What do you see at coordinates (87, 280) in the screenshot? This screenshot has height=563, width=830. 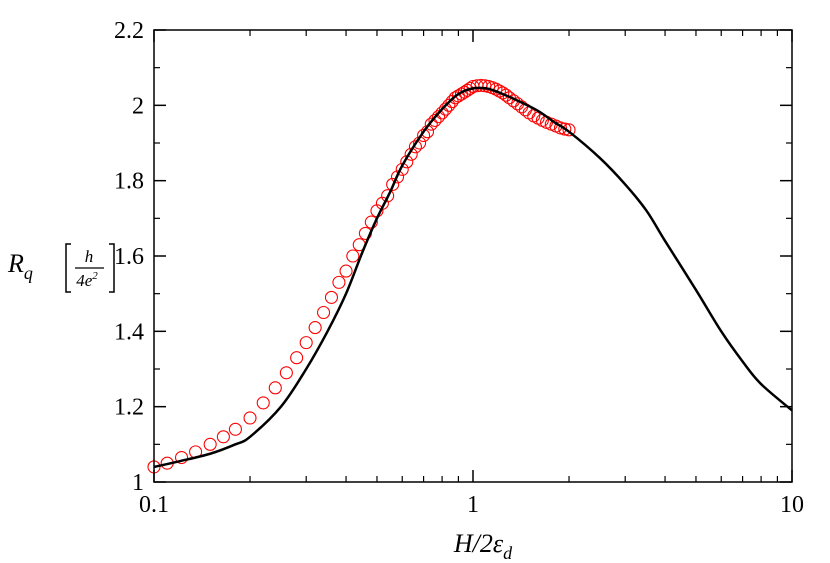 I see `y-label-denominator: 4e2` at bounding box center [87, 280].